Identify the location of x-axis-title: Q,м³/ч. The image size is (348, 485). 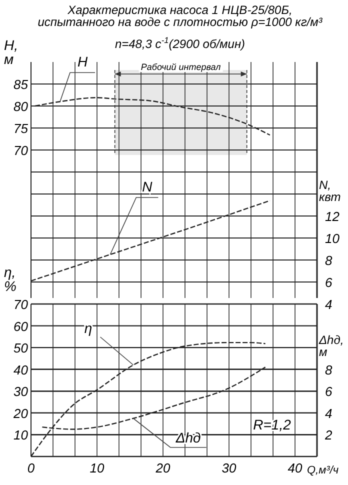
(323, 470).